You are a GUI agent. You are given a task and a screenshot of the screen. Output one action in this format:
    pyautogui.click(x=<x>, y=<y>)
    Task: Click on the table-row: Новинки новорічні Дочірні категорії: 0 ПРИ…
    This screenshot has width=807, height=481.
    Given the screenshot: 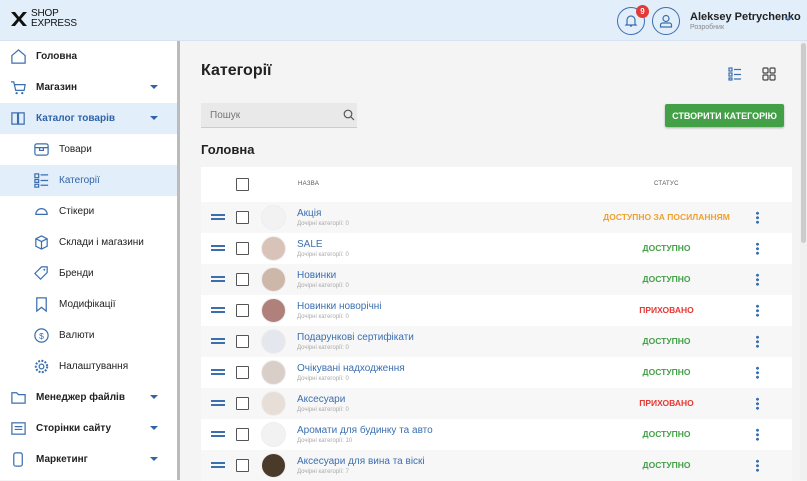 What is the action you would take?
    pyautogui.click(x=496, y=310)
    